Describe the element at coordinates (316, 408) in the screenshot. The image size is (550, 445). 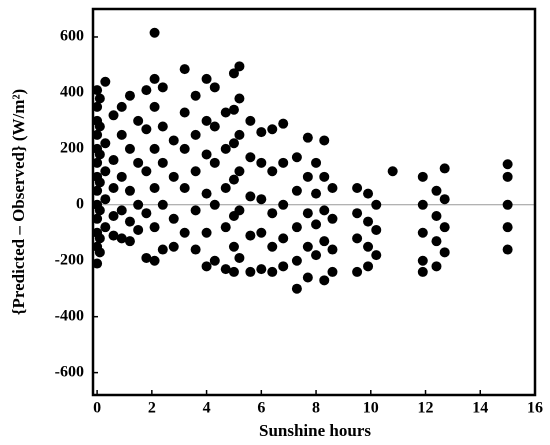
I see `x-tick-label: 8` at that location.